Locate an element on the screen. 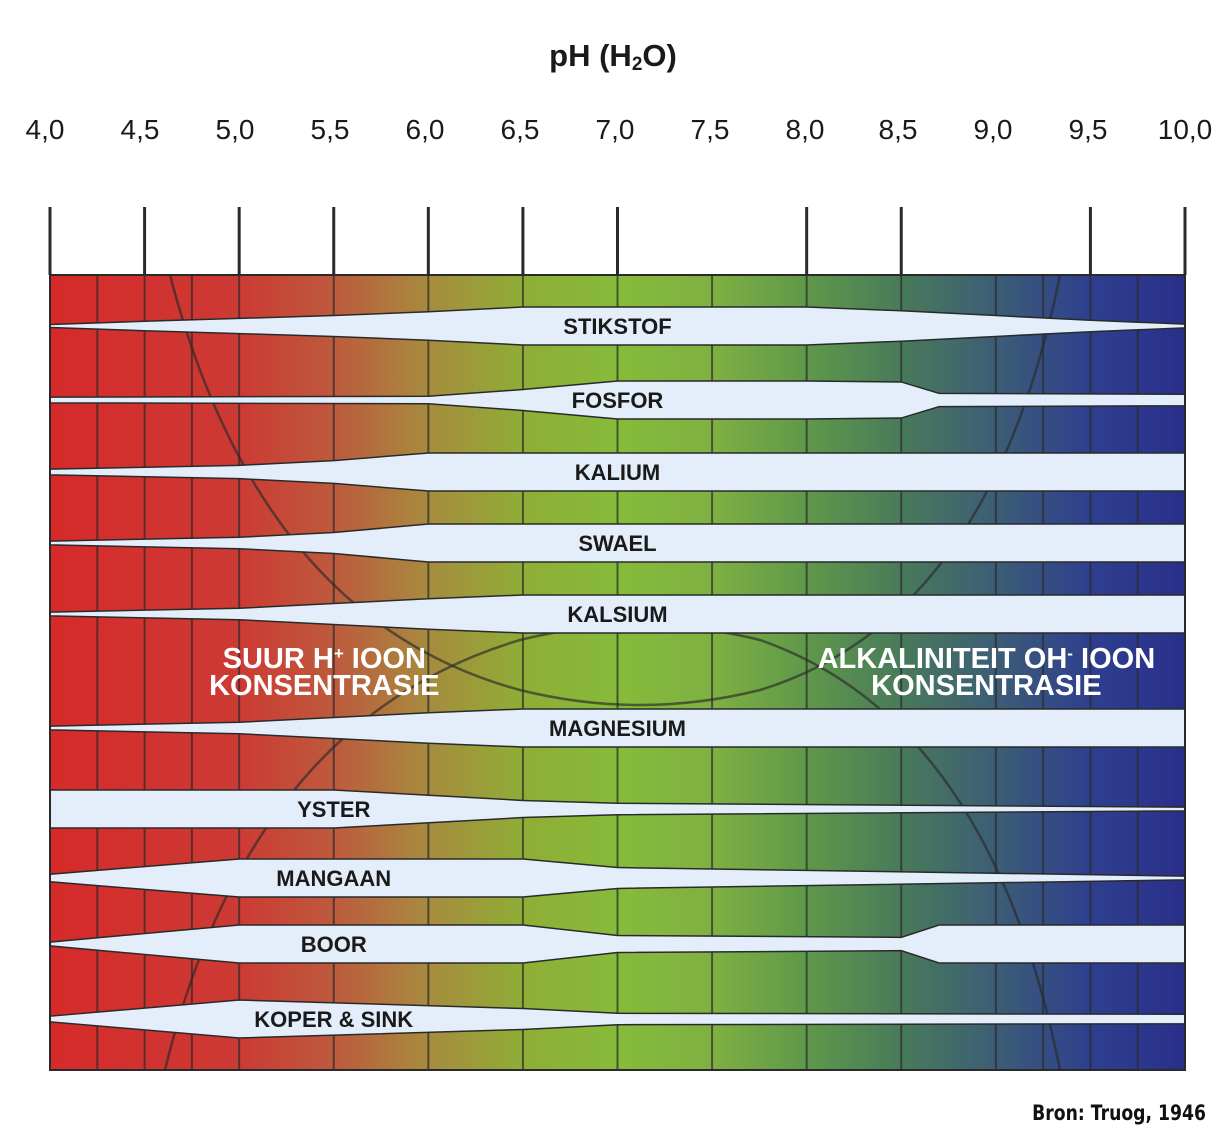 The width and height of the screenshot is (1226, 1143). chart-title: pH (H2O) is located at coordinates (613, 56).